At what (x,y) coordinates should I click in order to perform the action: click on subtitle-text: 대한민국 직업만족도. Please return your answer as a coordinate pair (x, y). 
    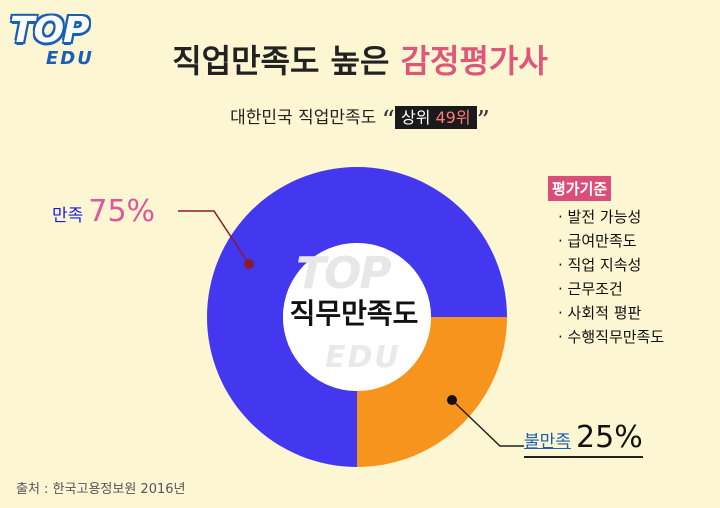
    Looking at the image, I should click on (306, 118).